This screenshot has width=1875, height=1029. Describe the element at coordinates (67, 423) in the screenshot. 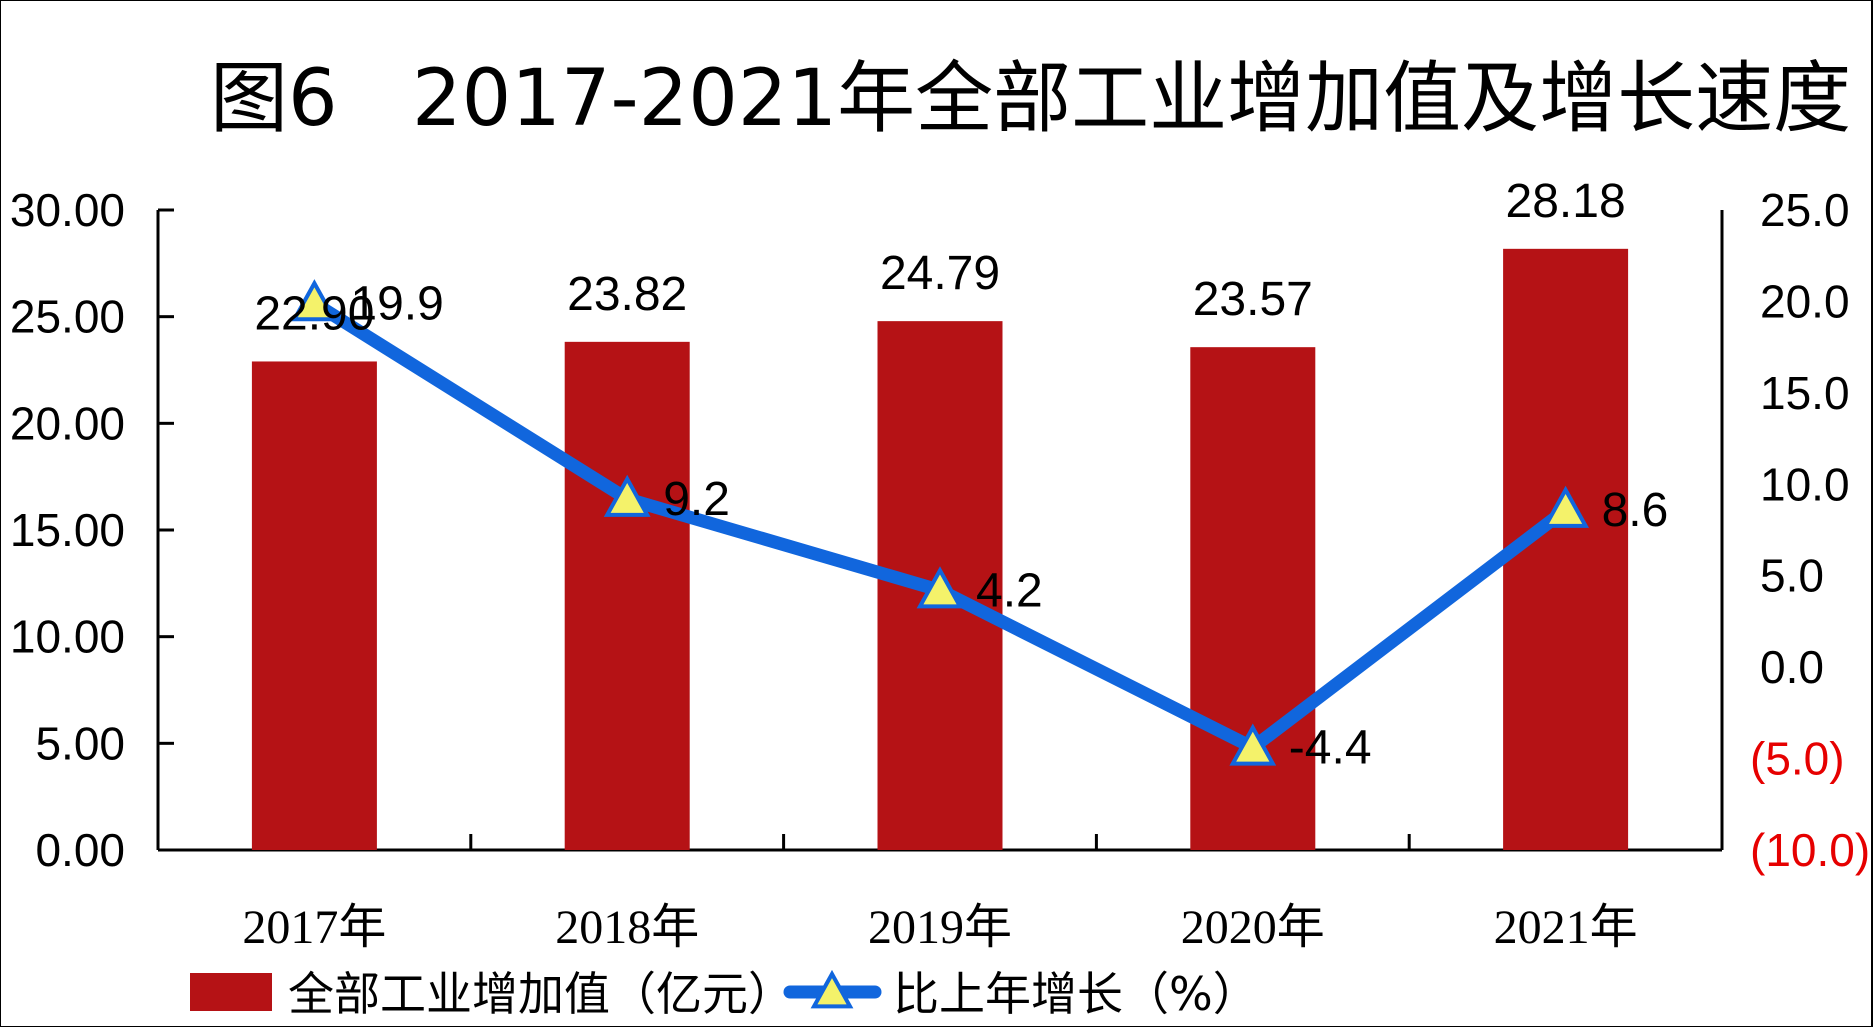

I see `y-left-tick-label: 20.00` at that location.